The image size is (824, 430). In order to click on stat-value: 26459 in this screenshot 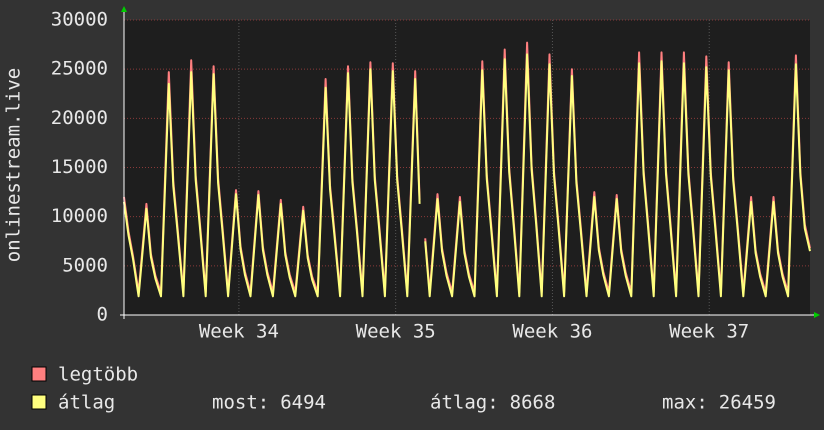, I will do `click(747, 403)`.